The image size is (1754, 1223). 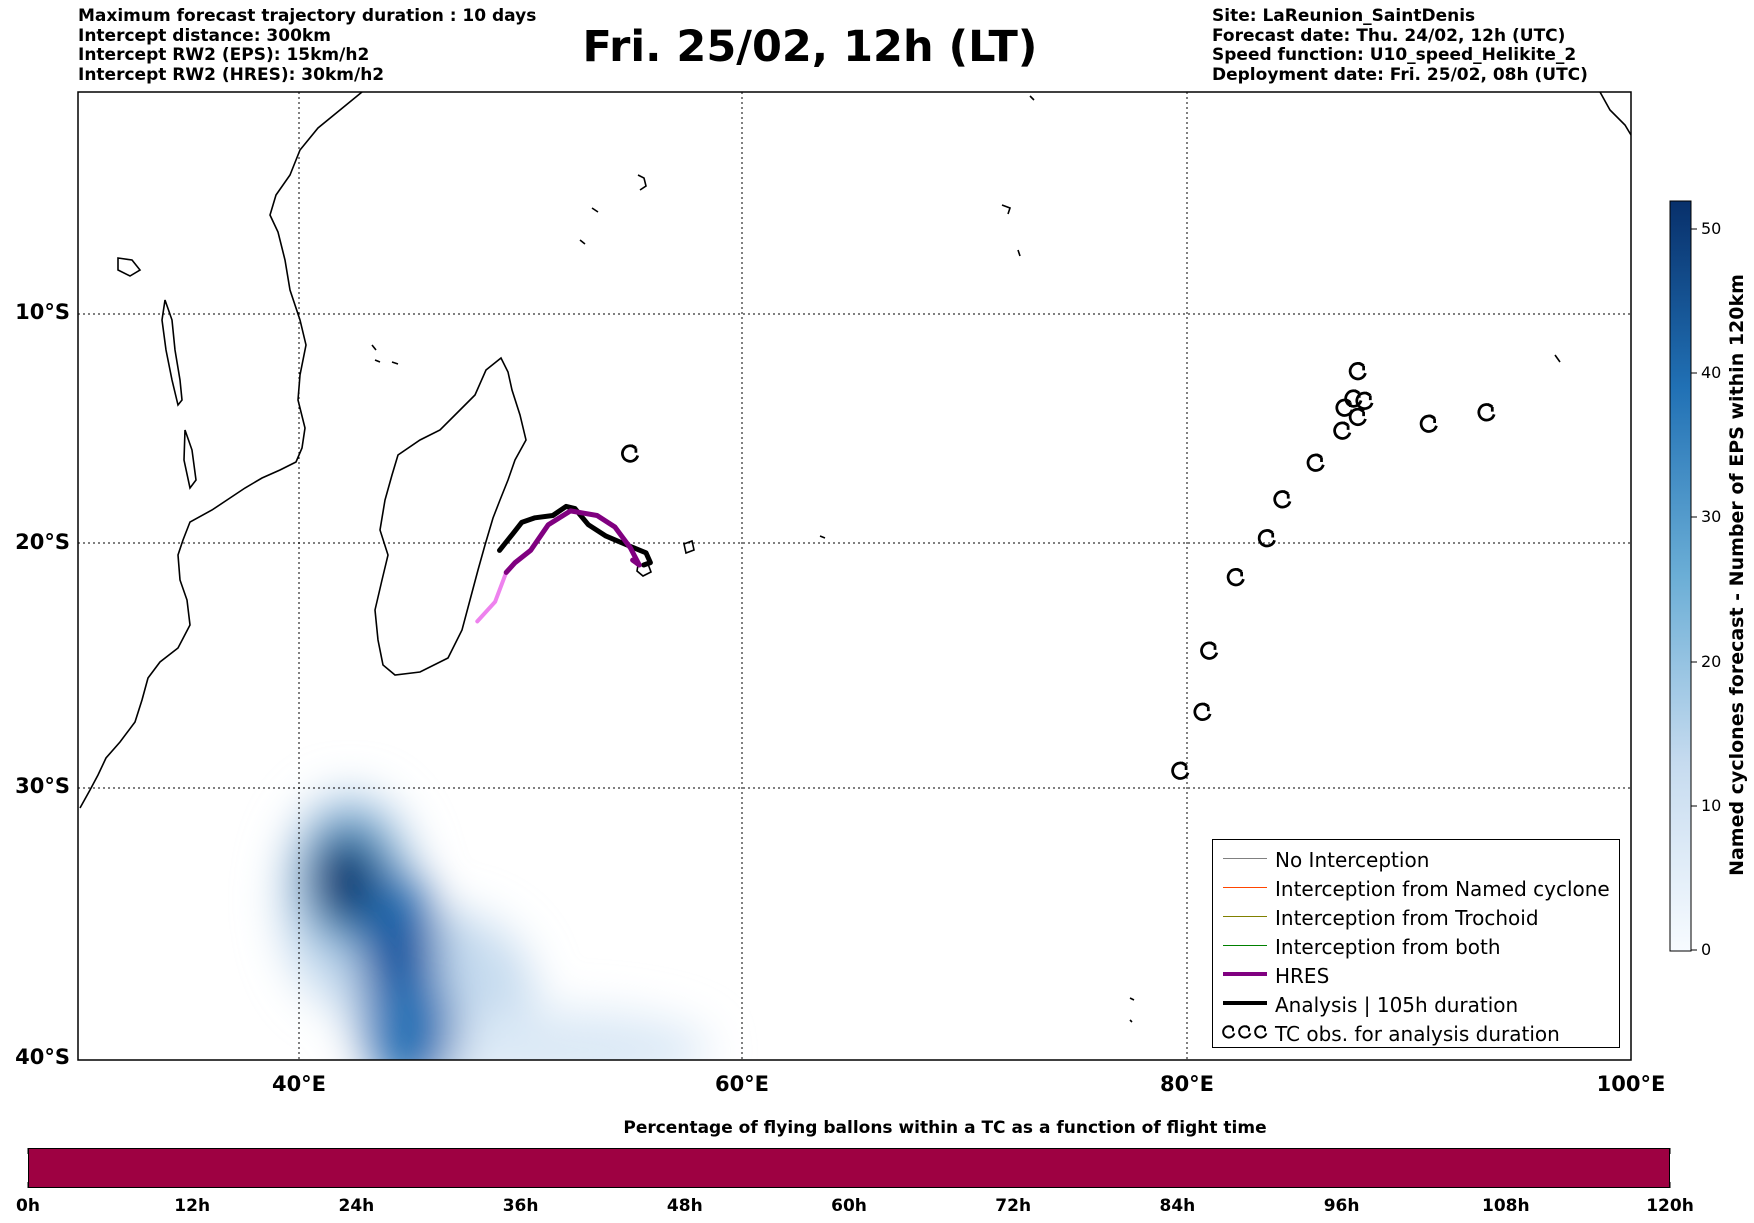 What do you see at coordinates (684, 1206) in the screenshot?
I see `time-bar-tick-label: 48h` at bounding box center [684, 1206].